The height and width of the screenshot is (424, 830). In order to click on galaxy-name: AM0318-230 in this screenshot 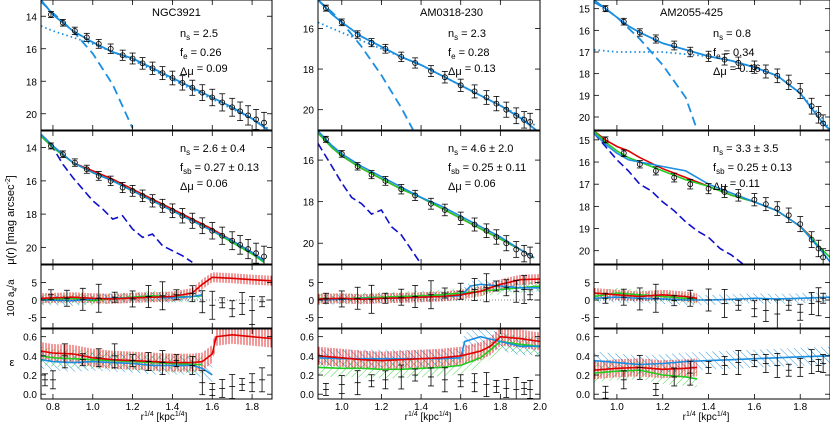, I will do `click(451, 13)`.